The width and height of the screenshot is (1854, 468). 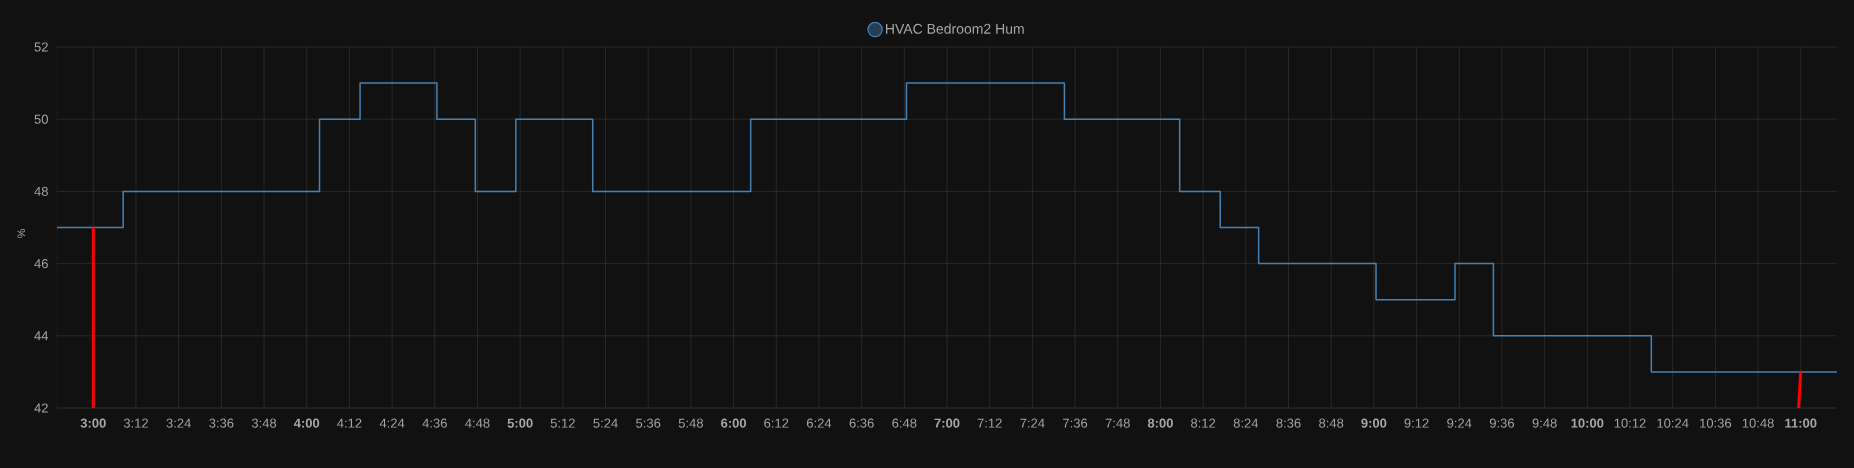 What do you see at coordinates (690, 423) in the screenshot?
I see `x-tick-label: 5:48` at bounding box center [690, 423].